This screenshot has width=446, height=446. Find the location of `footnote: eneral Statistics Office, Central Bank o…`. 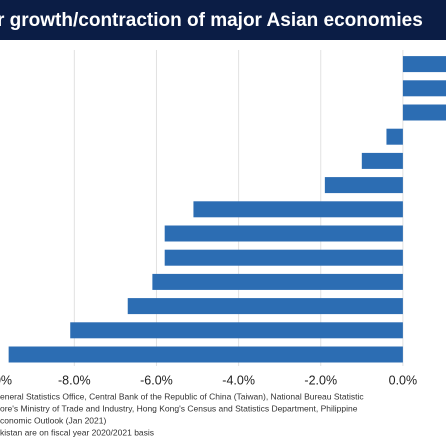

footnote: eneral Statistics Office, Central Bank o… is located at coordinates (182, 396).